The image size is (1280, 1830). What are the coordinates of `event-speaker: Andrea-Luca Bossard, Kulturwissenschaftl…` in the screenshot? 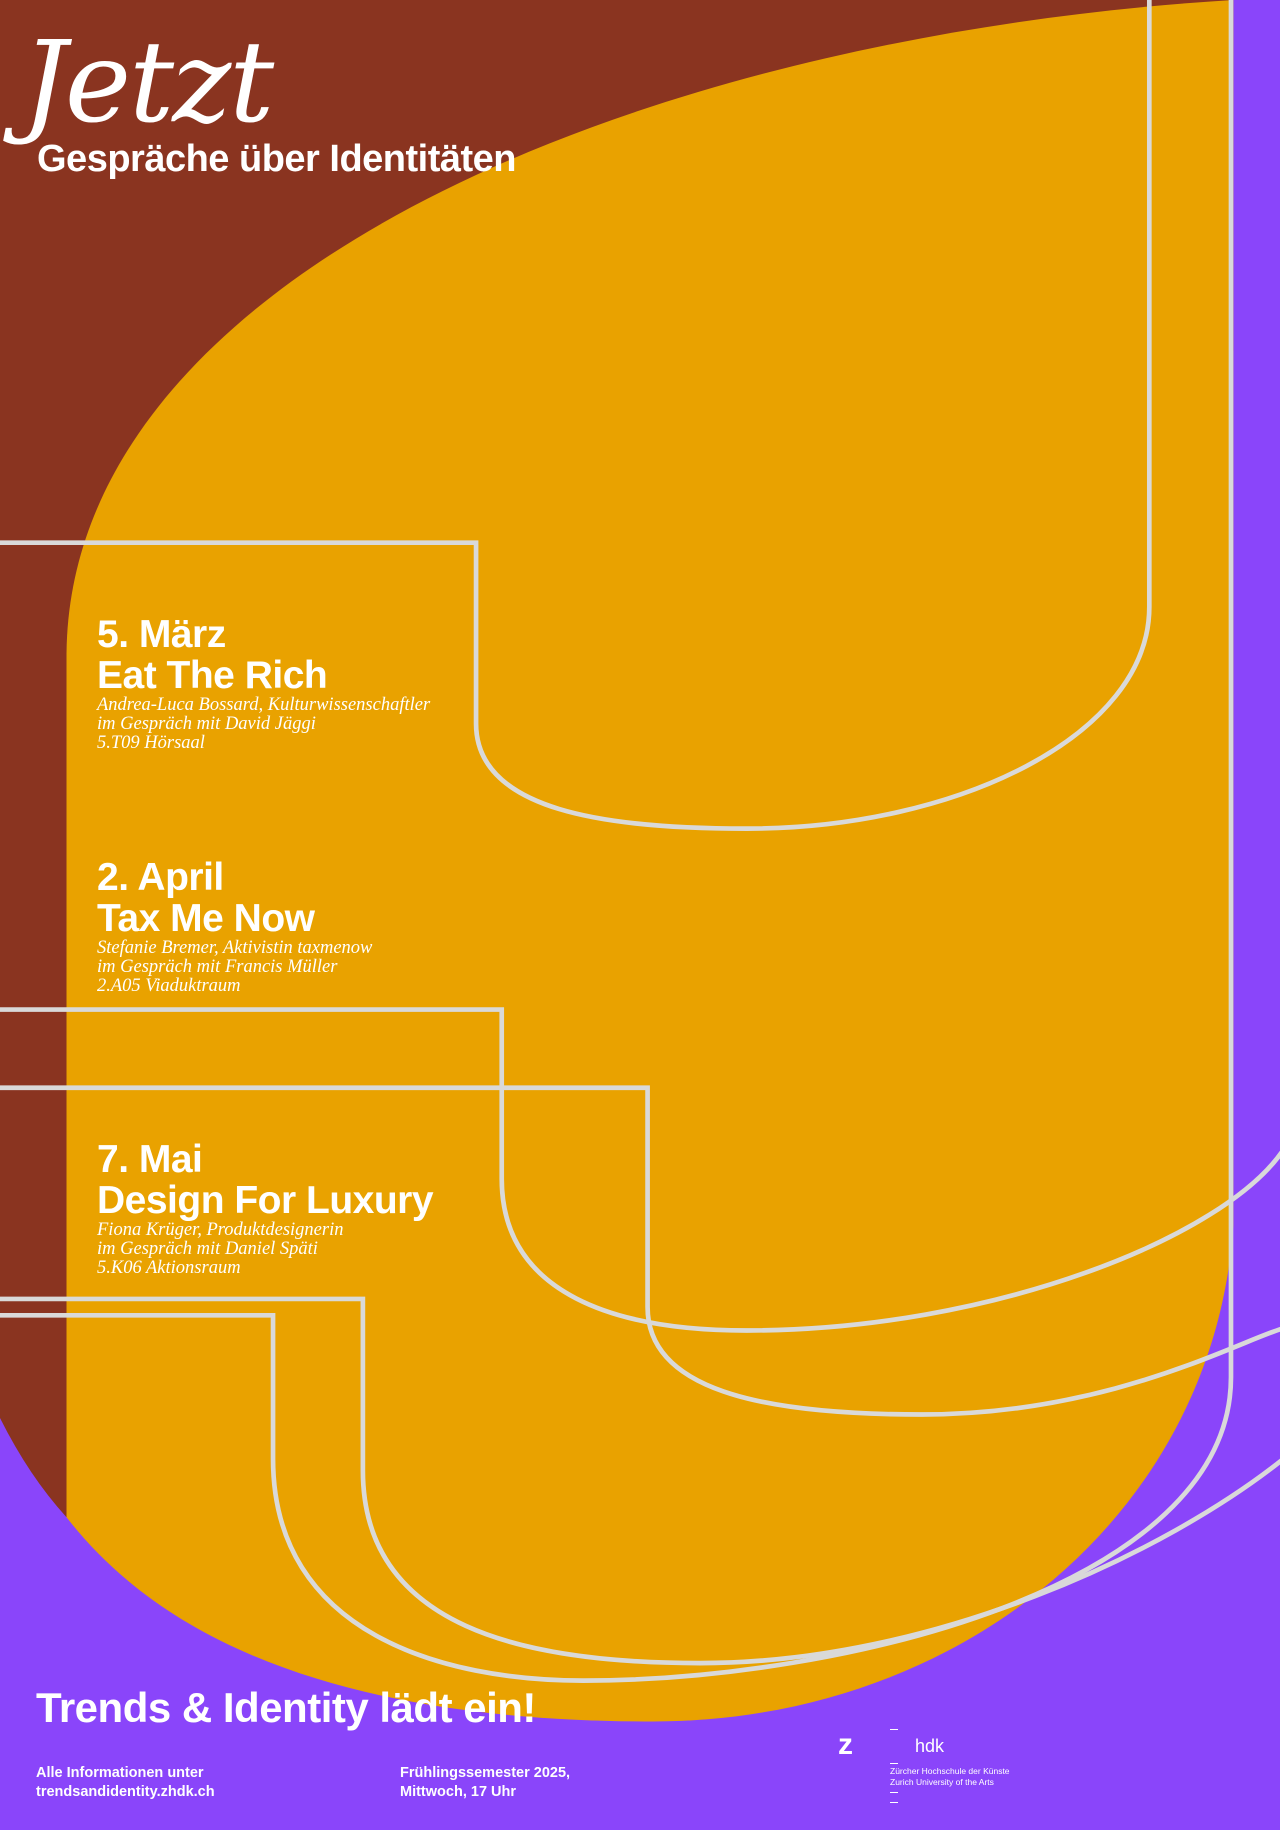 It's located at (264, 705).